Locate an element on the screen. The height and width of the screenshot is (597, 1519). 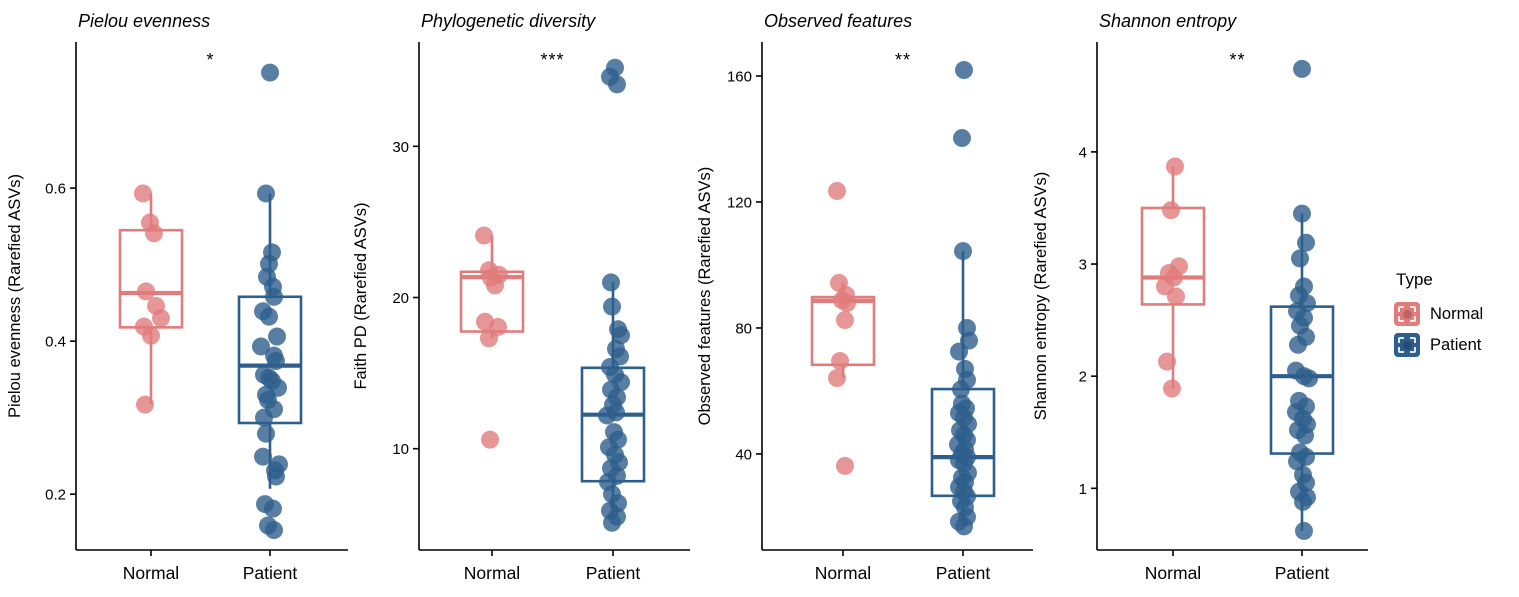
legend-title: Type is located at coordinates (1414, 279).